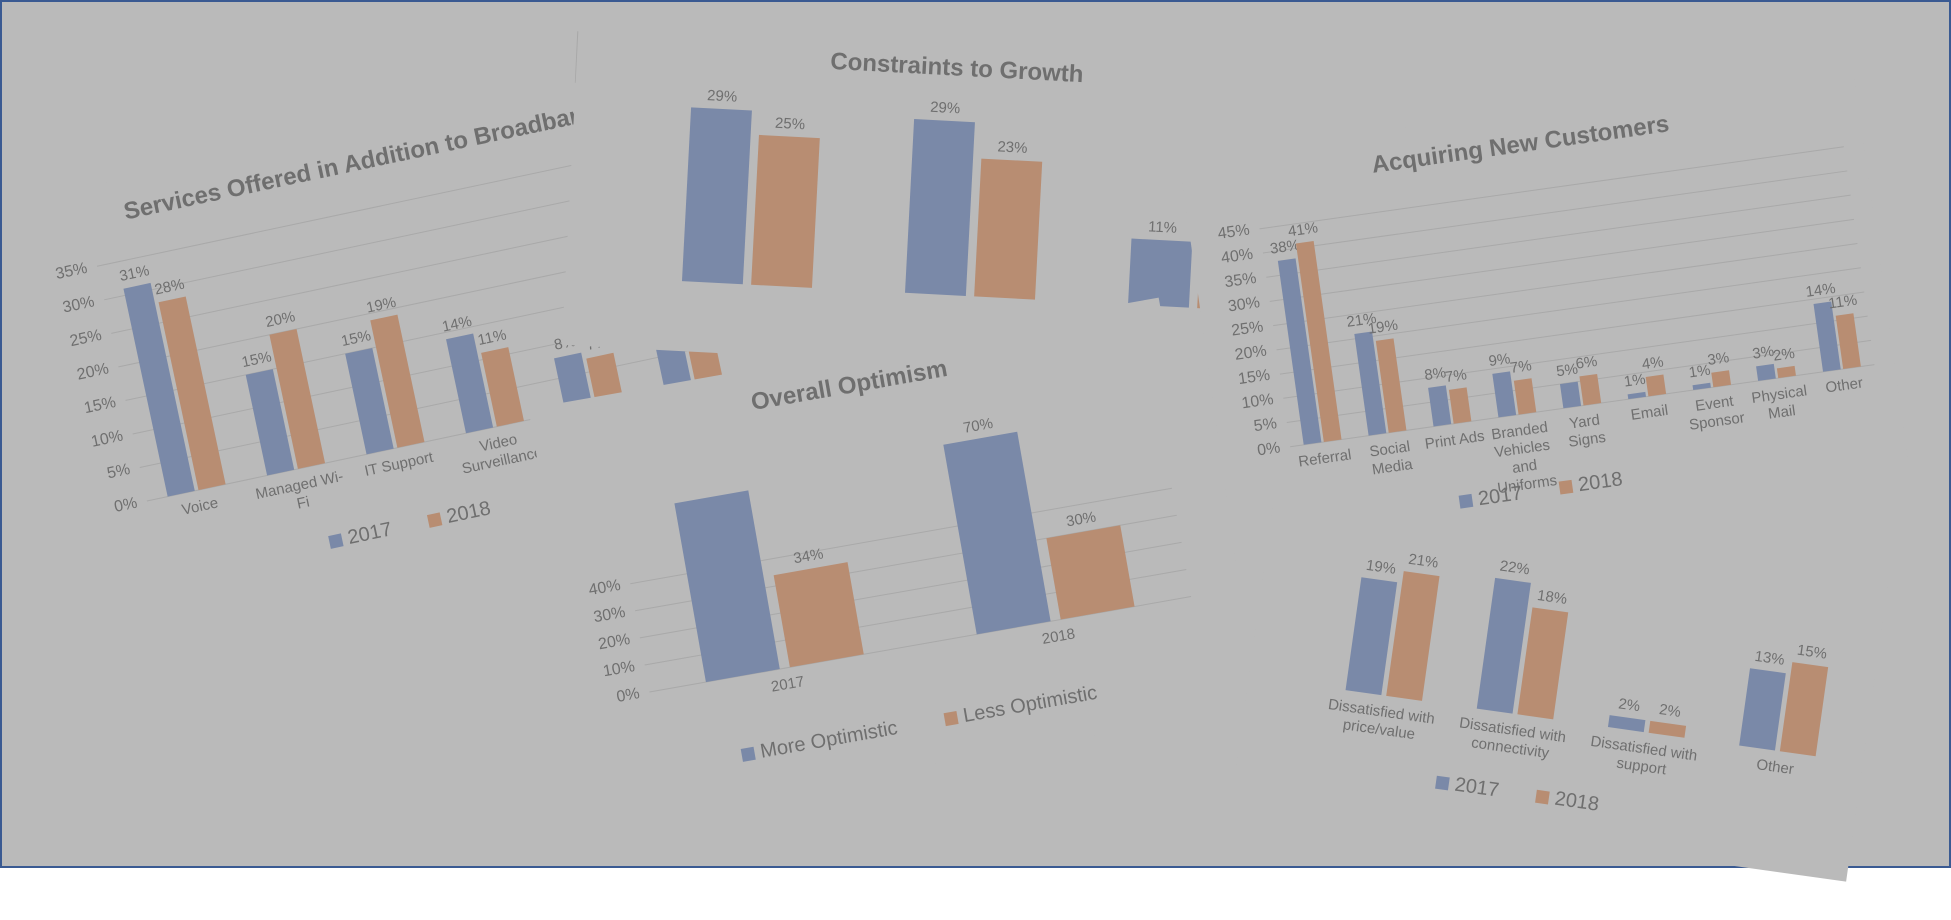 The image size is (1951, 920). Describe the element at coordinates (1237, 256) in the screenshot. I see `y-tick-label: 40%` at that location.